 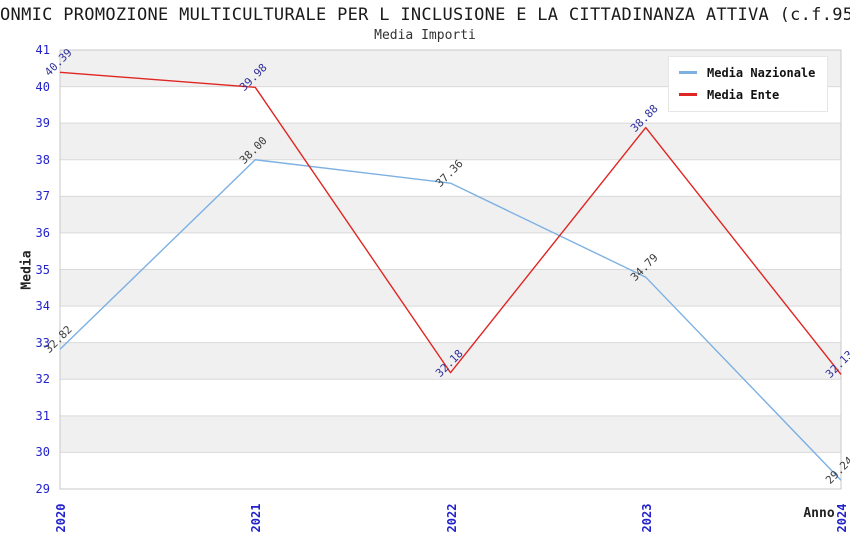 What do you see at coordinates (42, 196) in the screenshot?
I see `y-tick-label: 37` at bounding box center [42, 196].